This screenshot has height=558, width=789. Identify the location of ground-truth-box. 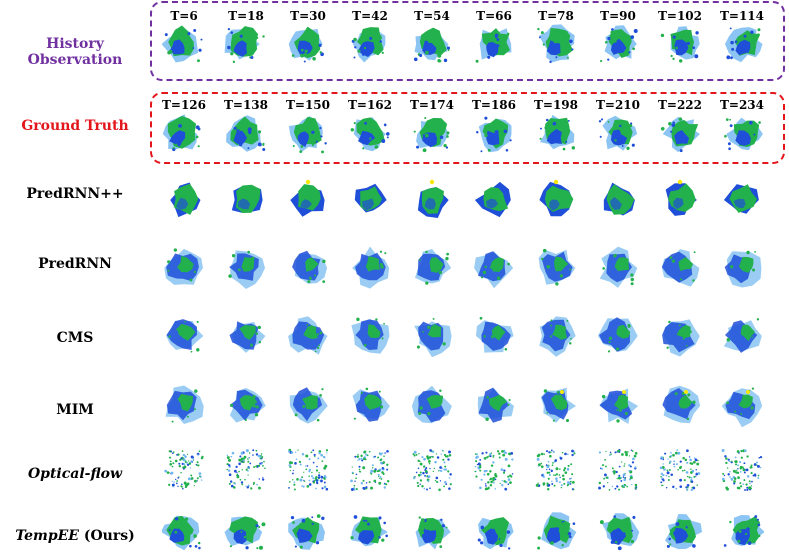
(467, 128).